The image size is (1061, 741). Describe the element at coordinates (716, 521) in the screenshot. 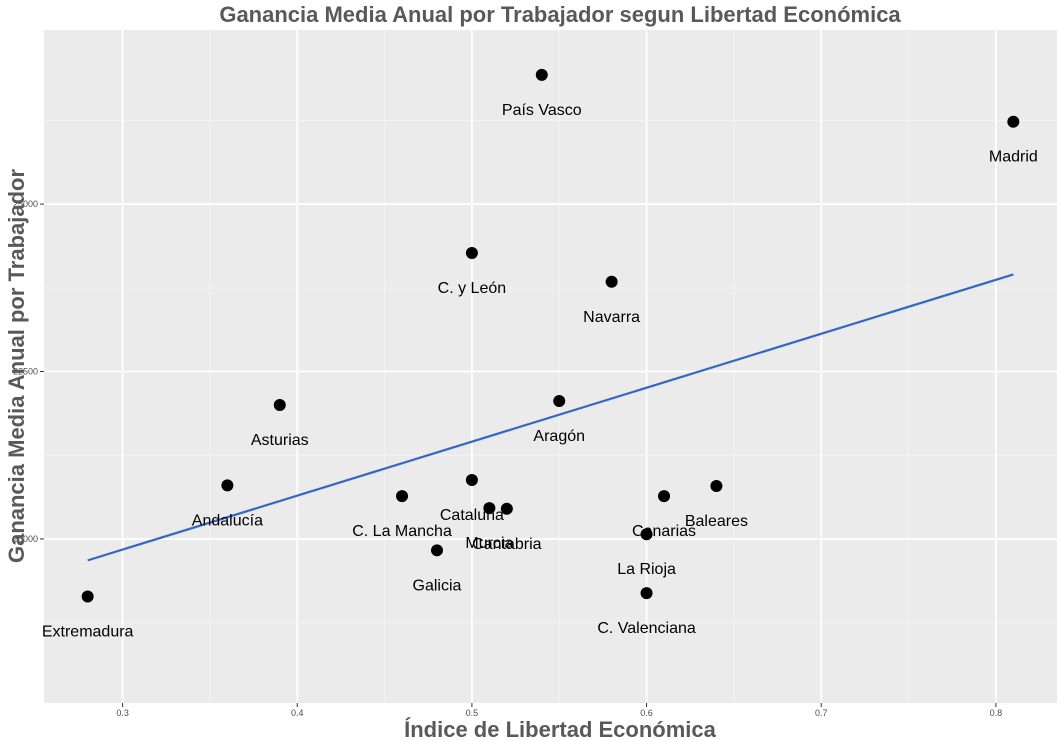

I see `point-label: Baleares` at that location.